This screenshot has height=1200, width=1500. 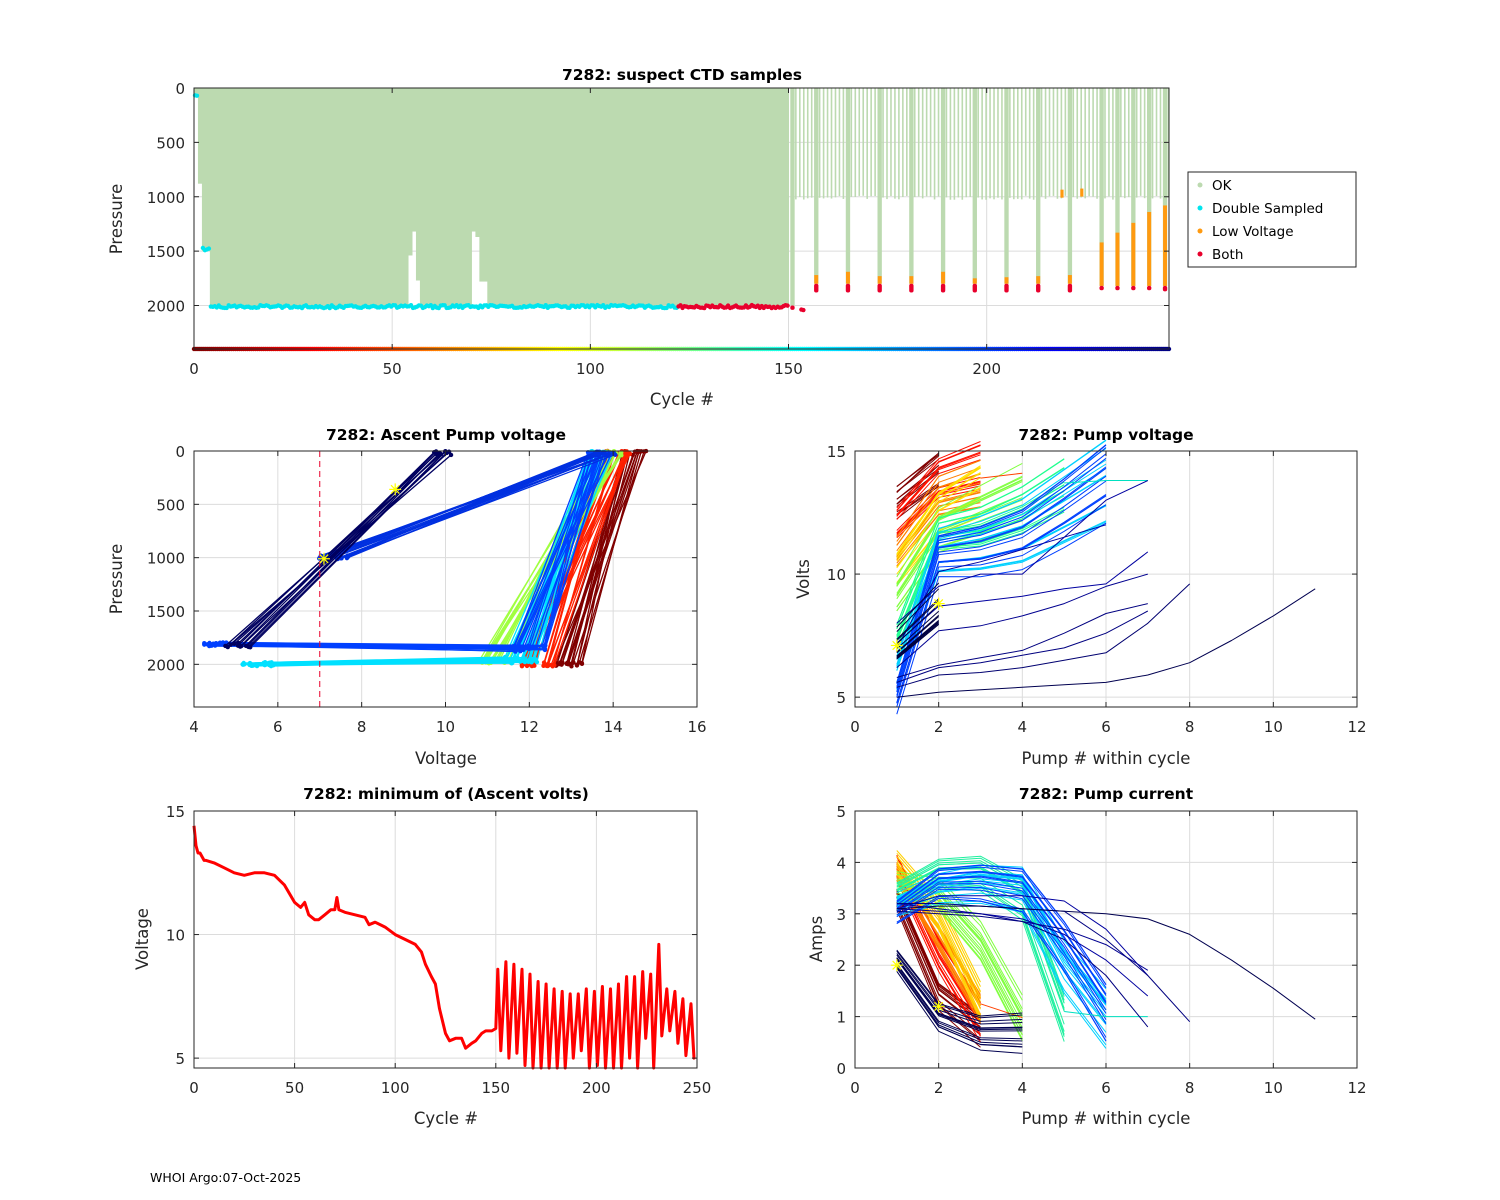 I want to click on x-tick-label: 12, so click(x=1356, y=1088).